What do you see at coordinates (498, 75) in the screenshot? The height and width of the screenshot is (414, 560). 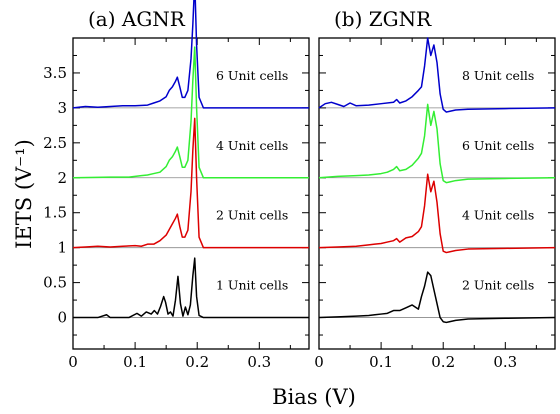 I see `zgnr-series-label-3: 8 Unit cells` at bounding box center [498, 75].